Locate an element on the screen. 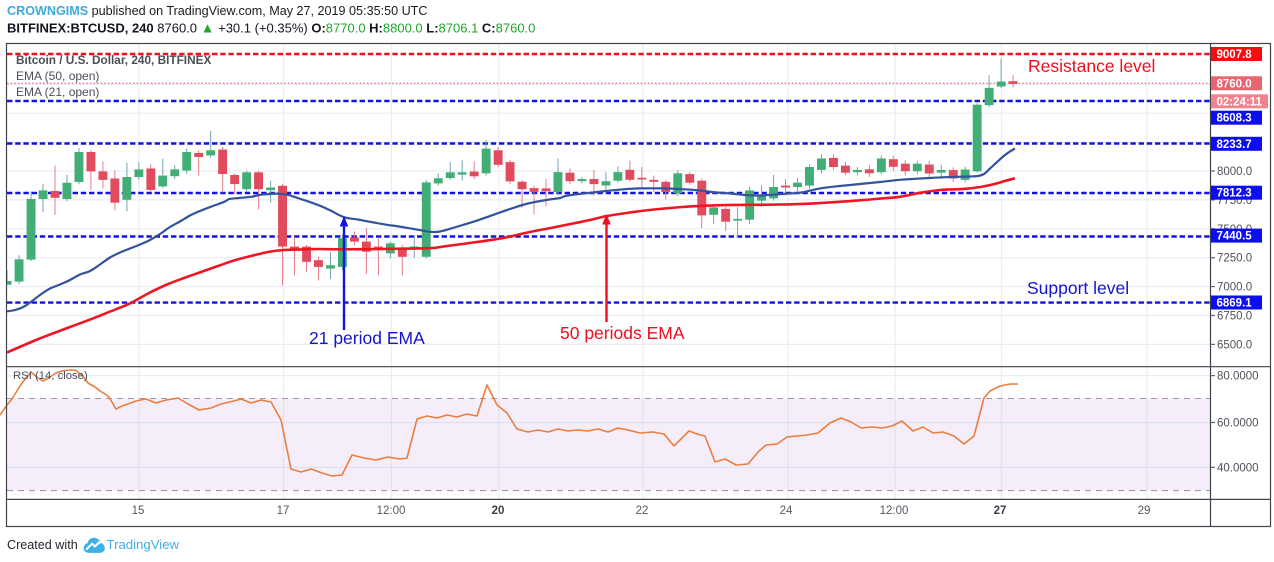 Image resolution: width=1274 pixels, height=562 pixels. svg-text: 6500.0 is located at coordinates (1234, 345).